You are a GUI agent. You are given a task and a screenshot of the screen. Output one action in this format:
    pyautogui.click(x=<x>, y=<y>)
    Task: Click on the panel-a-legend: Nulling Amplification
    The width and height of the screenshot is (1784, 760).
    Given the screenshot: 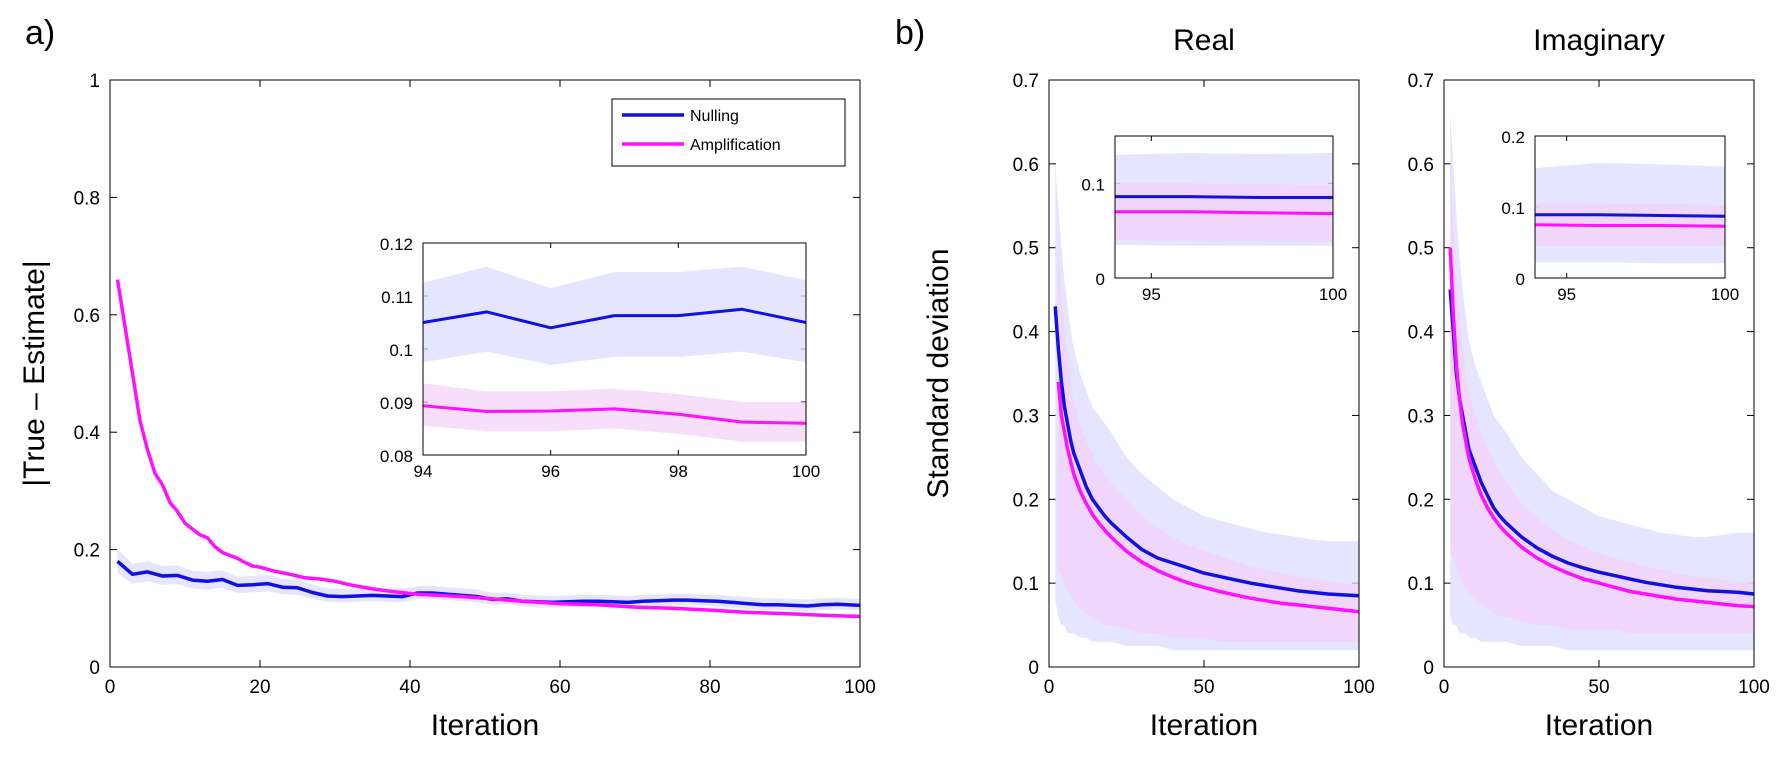 What is the action you would take?
    pyautogui.click(x=728, y=132)
    